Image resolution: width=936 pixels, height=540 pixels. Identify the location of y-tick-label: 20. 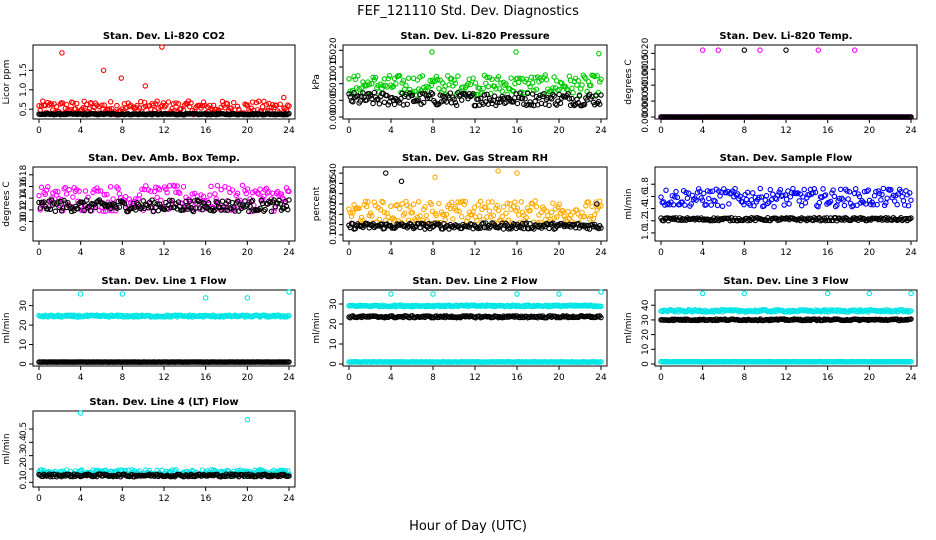
(24, 325).